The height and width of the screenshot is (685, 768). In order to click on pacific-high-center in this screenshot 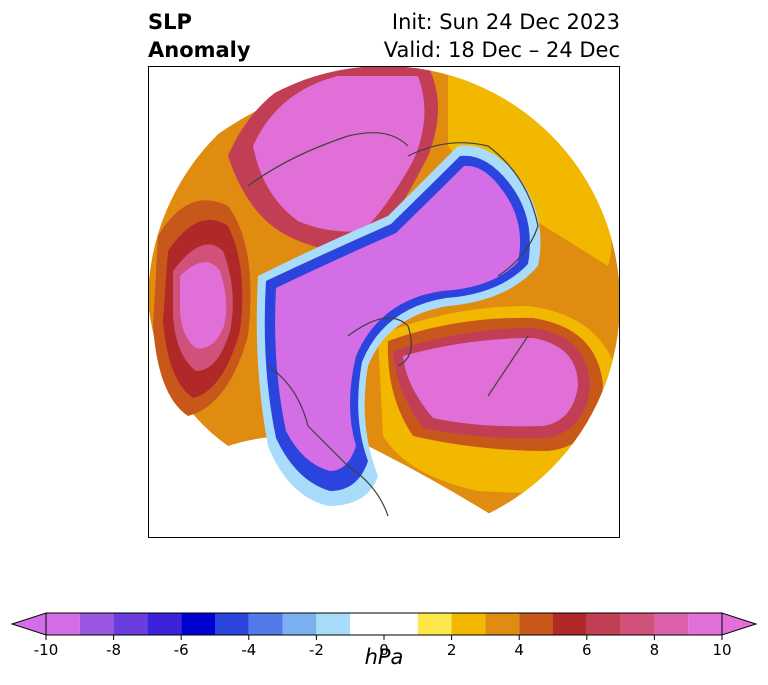, I will do `click(203, 305)`.